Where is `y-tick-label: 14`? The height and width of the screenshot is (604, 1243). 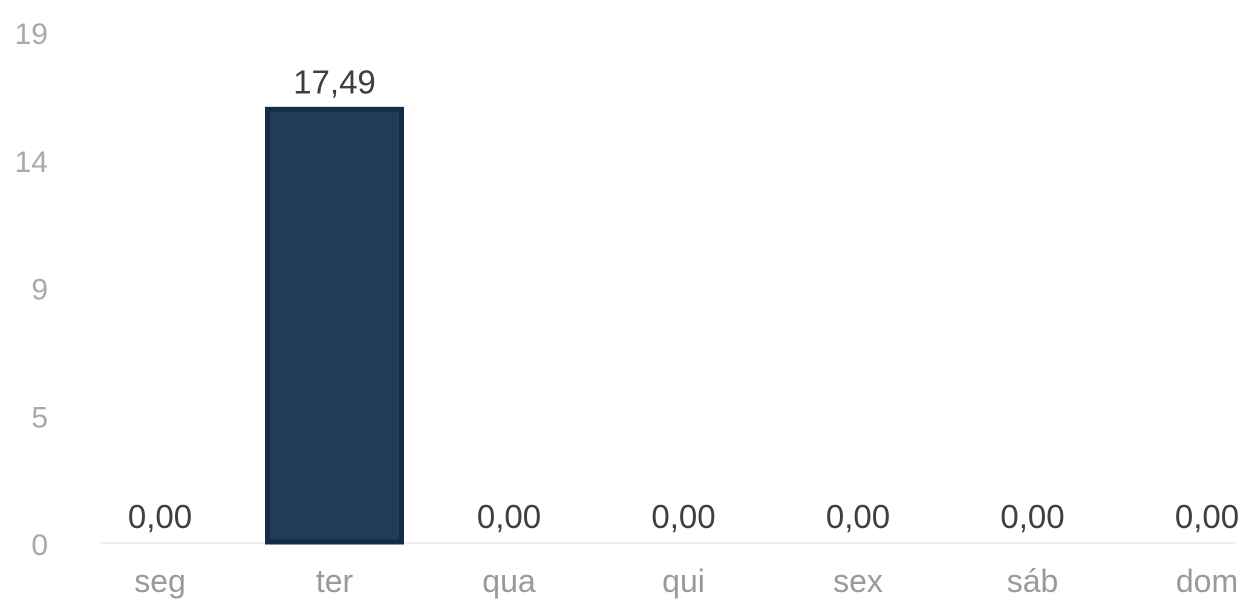
y-tick-label: 14 is located at coordinates (31, 162).